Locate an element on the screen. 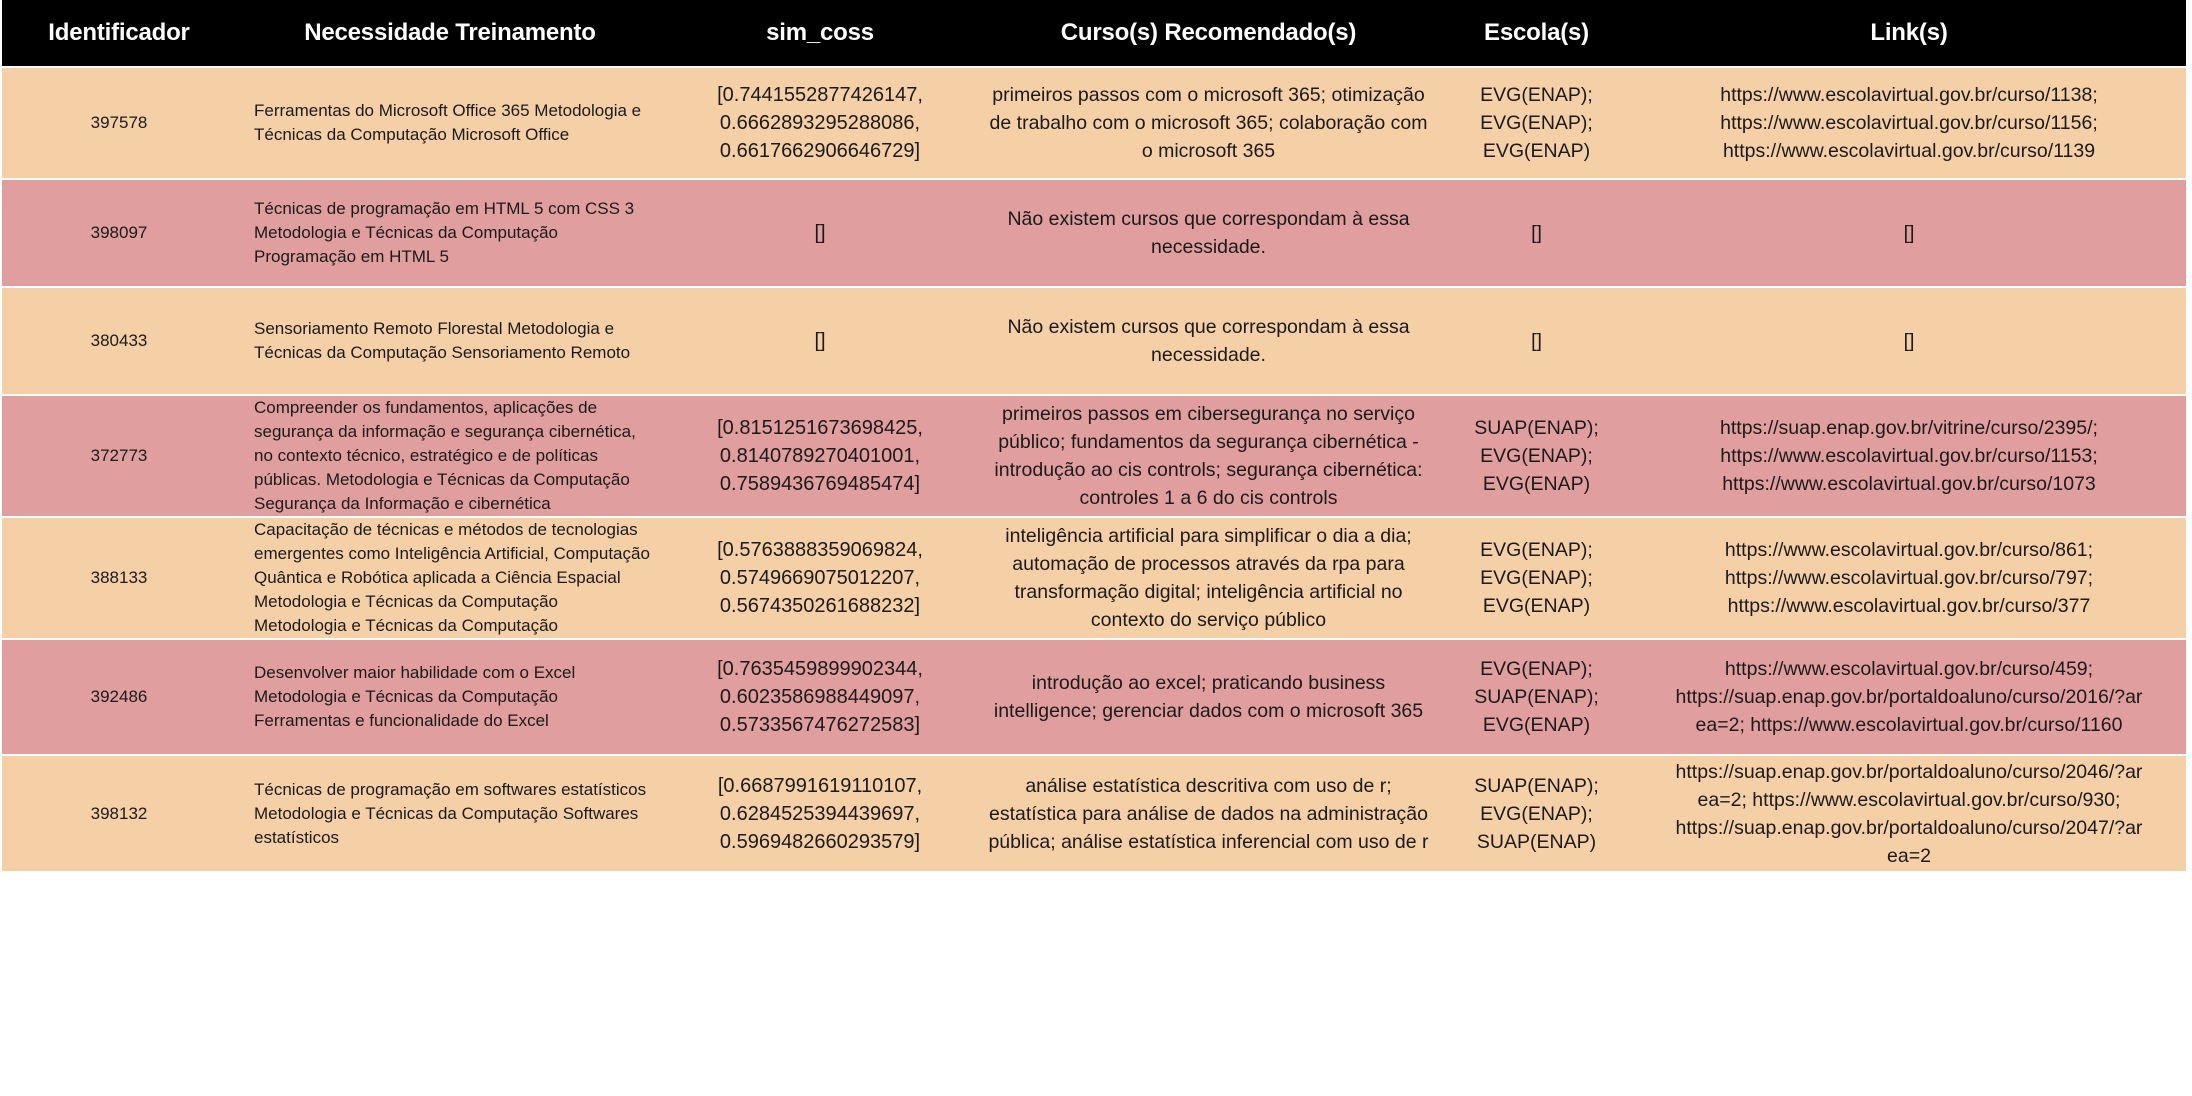  sim-value: 0.6617662906646729] is located at coordinates (820, 151).